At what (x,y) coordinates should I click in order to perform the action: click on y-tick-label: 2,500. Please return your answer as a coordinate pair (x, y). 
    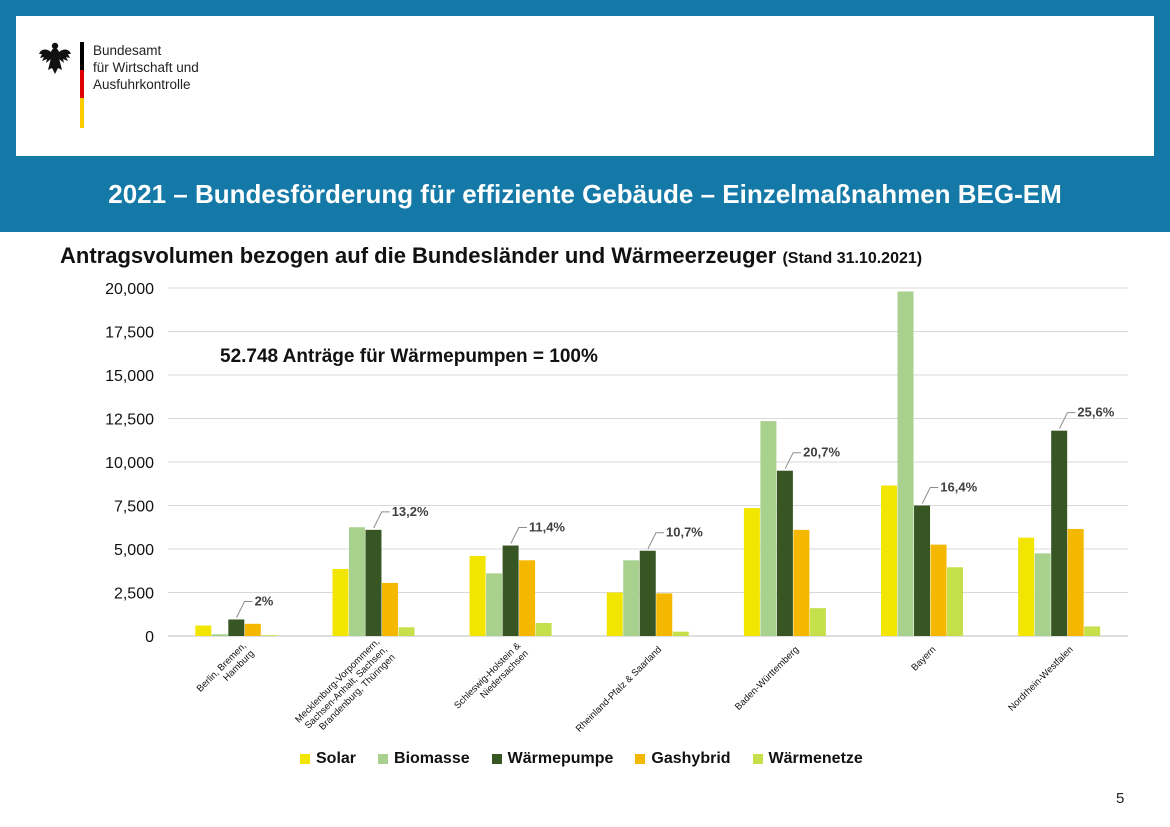
    Looking at the image, I should click on (134, 594).